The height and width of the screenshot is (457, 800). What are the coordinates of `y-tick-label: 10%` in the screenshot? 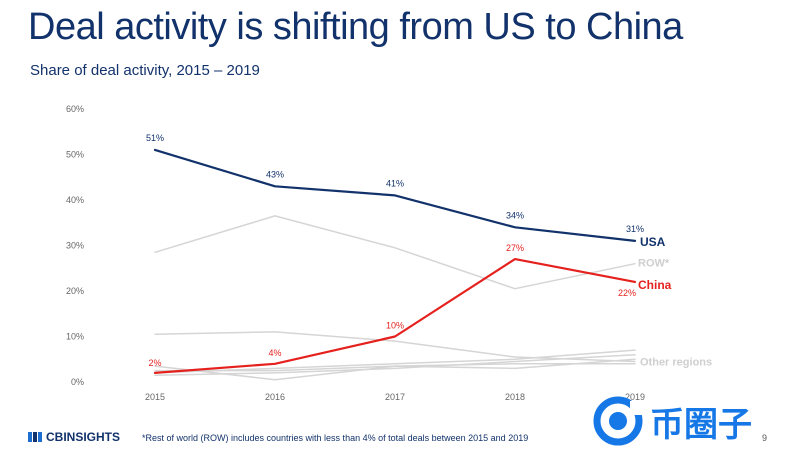 It's located at (75, 337).